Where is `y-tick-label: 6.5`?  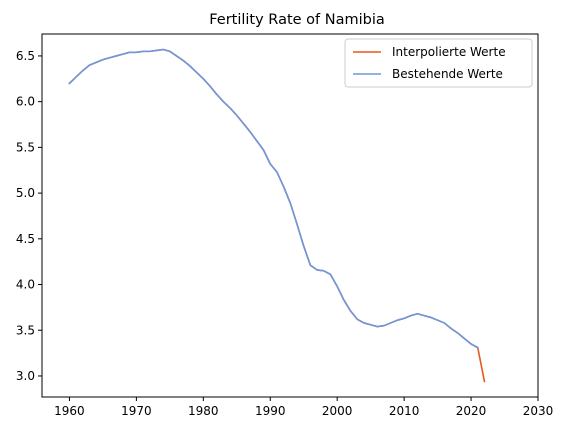
y-tick-label: 6.5 is located at coordinates (25, 56).